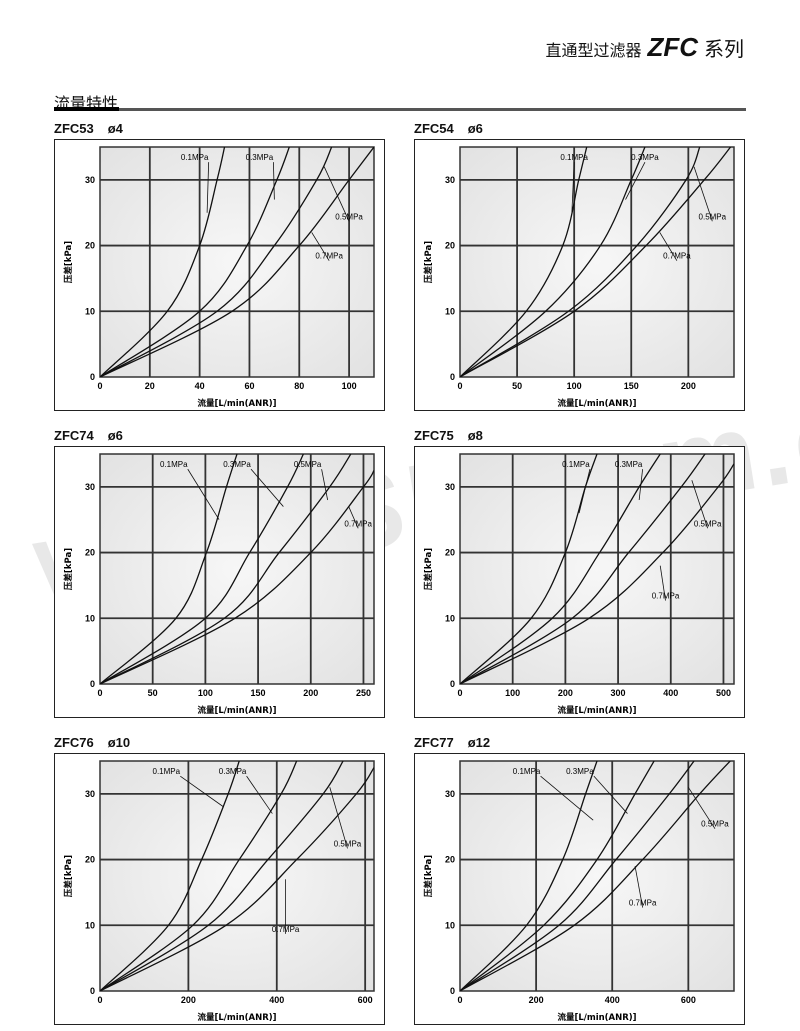 This screenshot has height=1031, width=800. Describe the element at coordinates (455, 435) in the screenshot. I see `chart-title: ZFC75 ø8` at that location.